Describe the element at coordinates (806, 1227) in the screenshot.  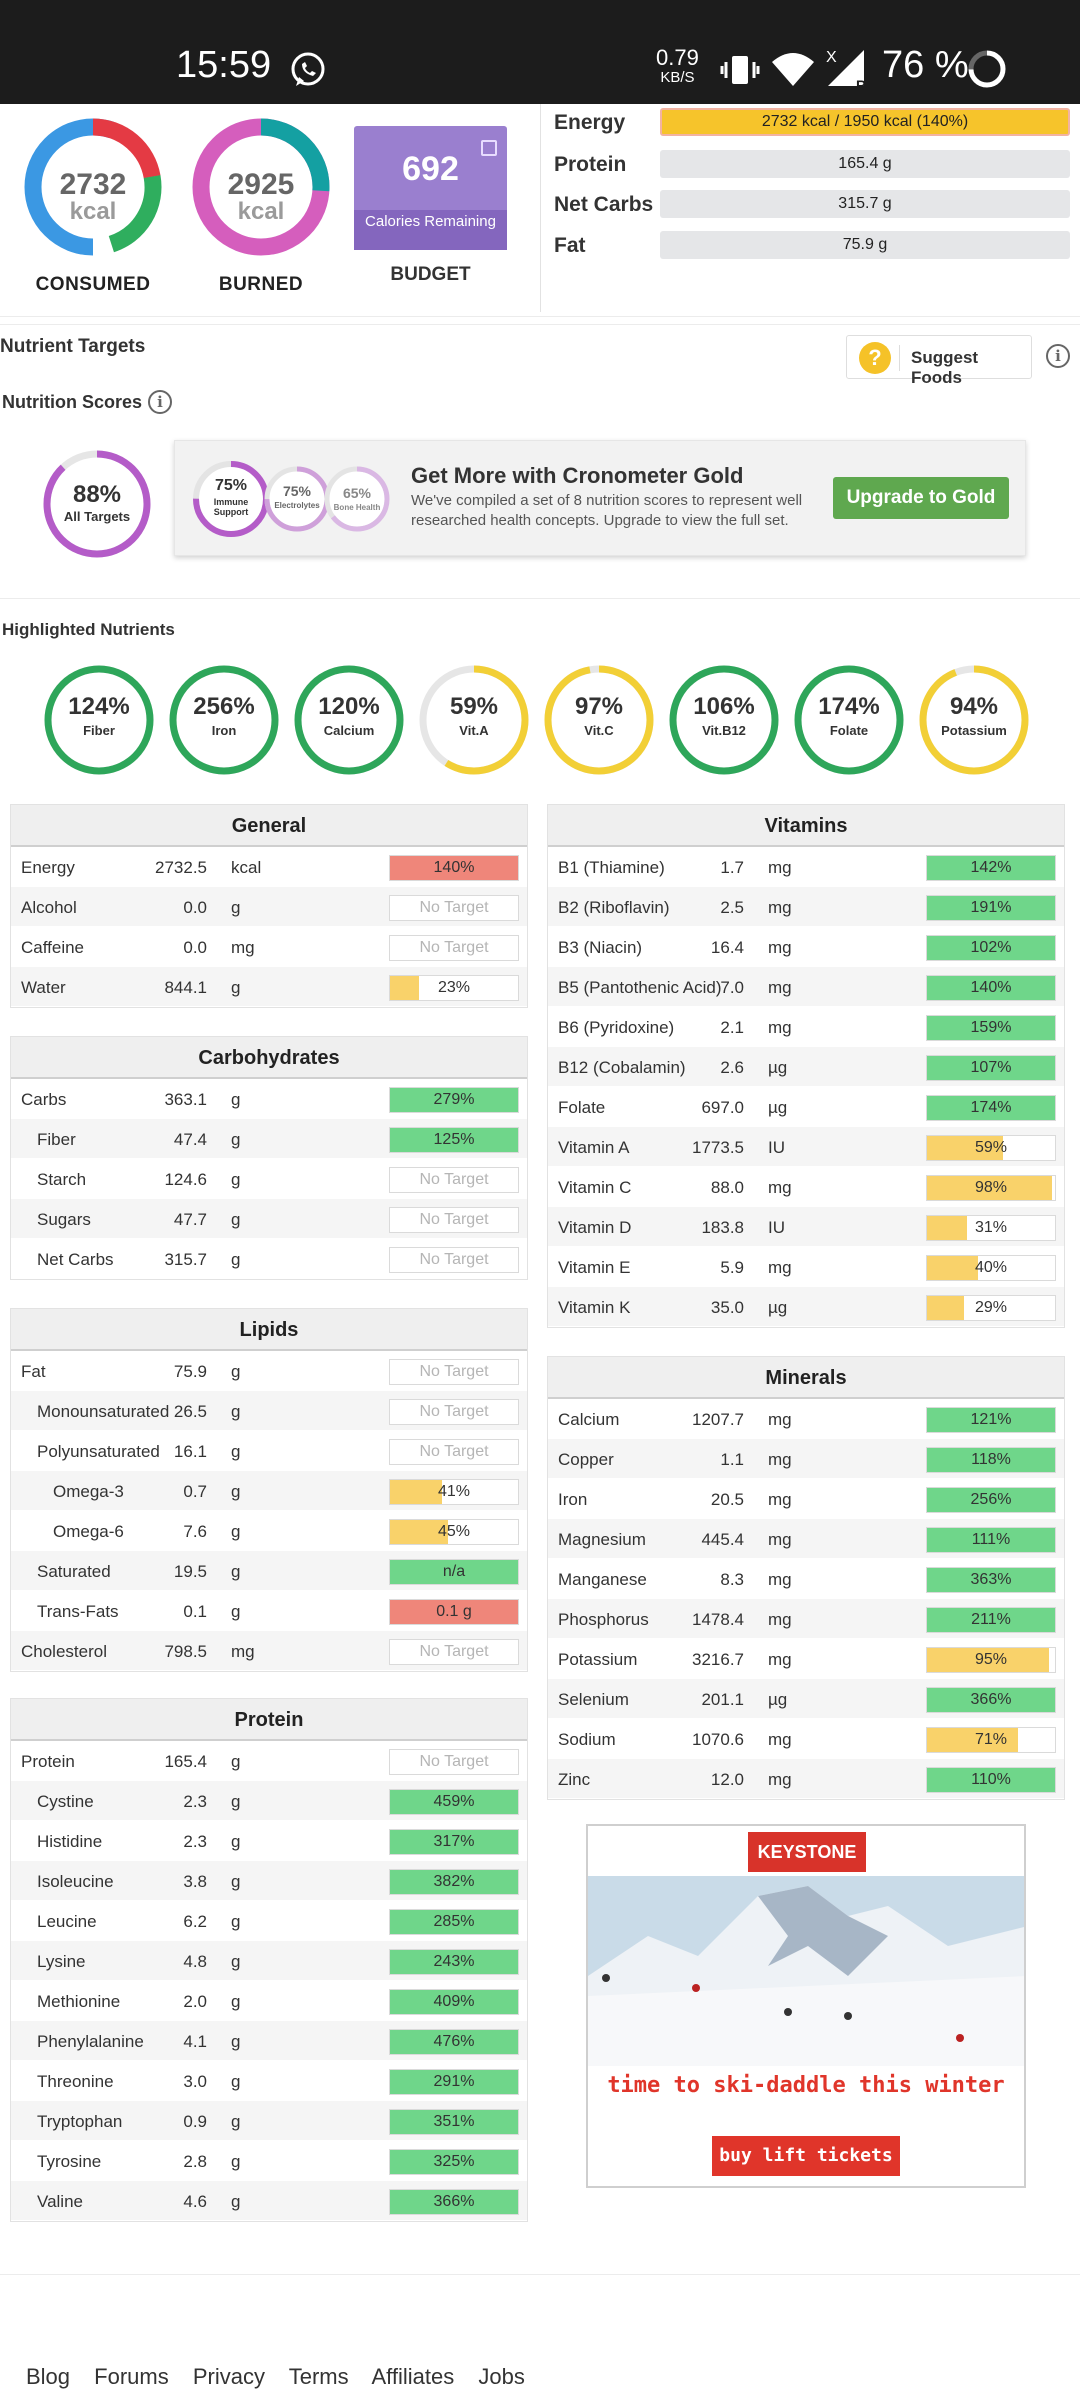
I see `nutrient-row: Vitamin D 183.8 IU 31%` at that location.